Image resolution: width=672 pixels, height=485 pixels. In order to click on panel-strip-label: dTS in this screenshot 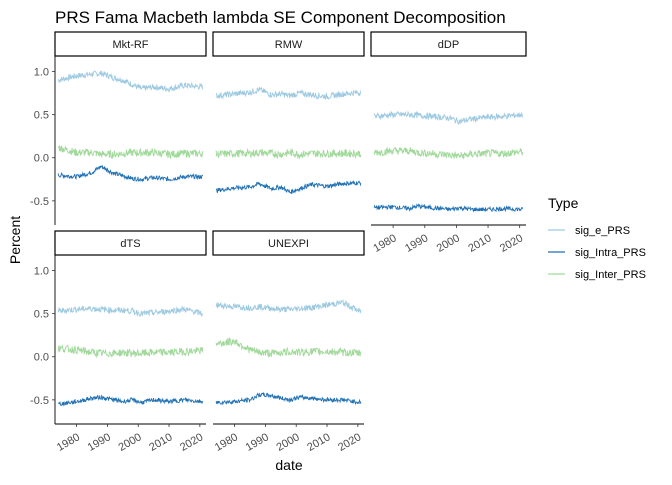, I will do `click(130, 244)`.